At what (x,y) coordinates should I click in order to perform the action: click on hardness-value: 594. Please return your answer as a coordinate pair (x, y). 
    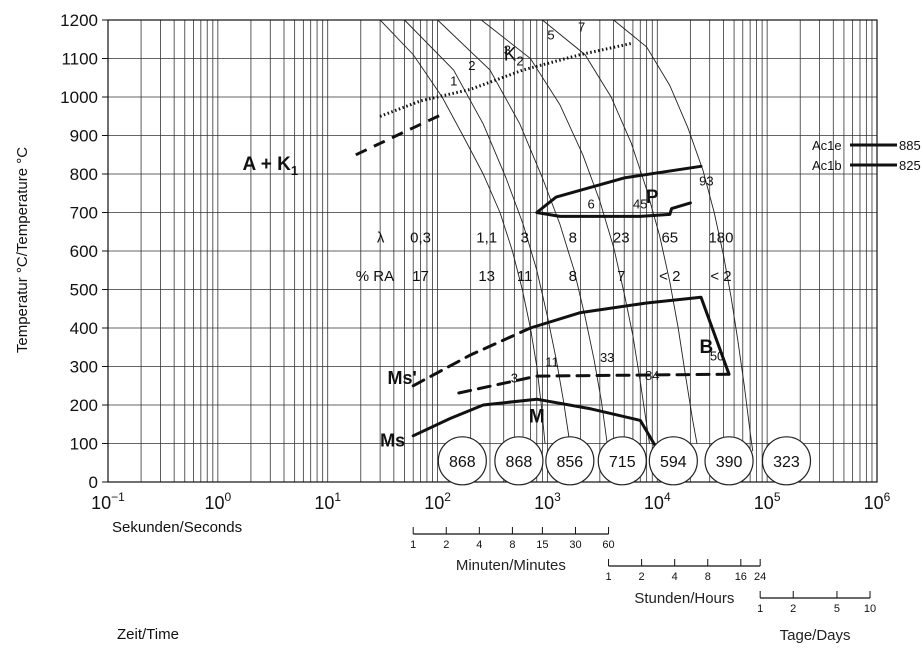
    Looking at the image, I should click on (673, 462).